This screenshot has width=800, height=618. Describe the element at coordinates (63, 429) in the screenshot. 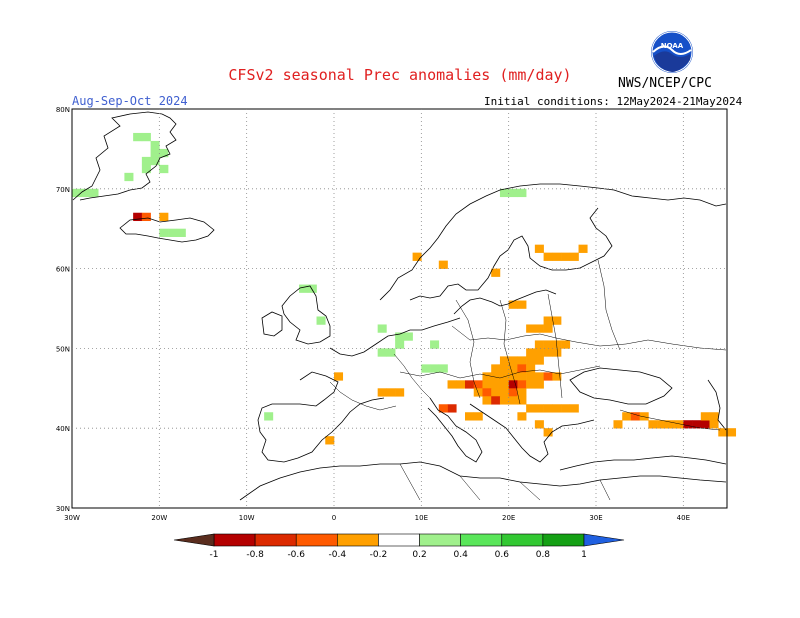

I see `lat-tick-label: 40N` at that location.